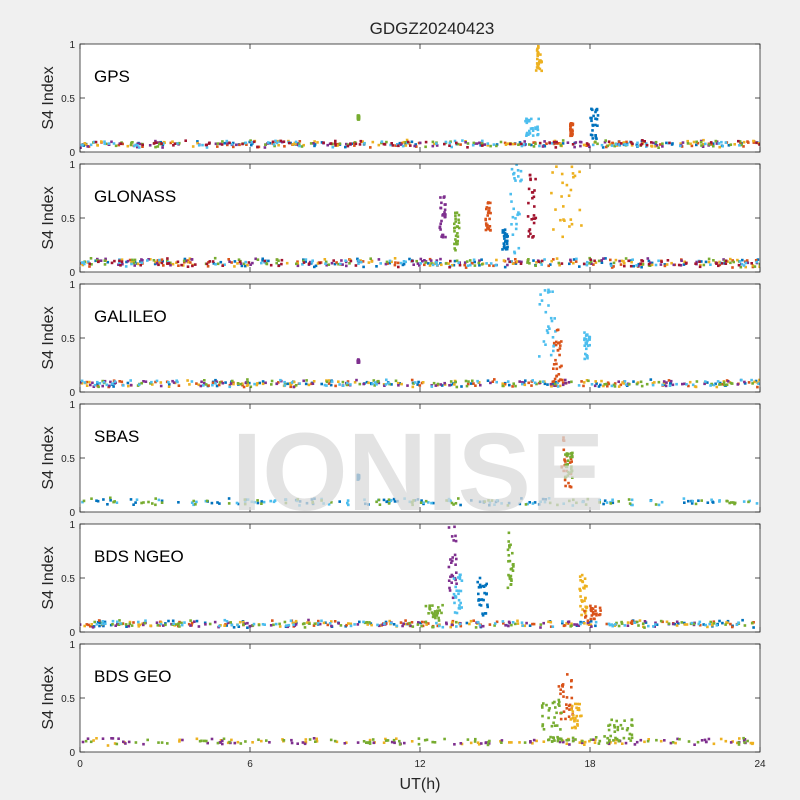  I want to click on axes-background, so click(420, 458).